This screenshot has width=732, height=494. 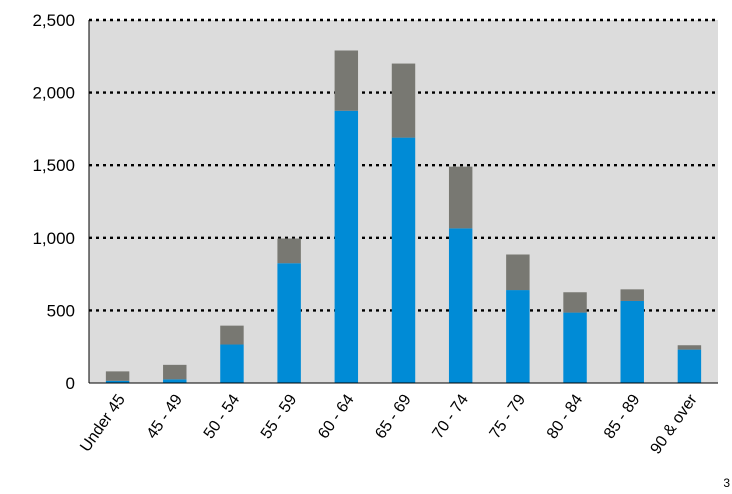 What do you see at coordinates (508, 416) in the screenshot?
I see `x-tick-label: 75 - 79` at bounding box center [508, 416].